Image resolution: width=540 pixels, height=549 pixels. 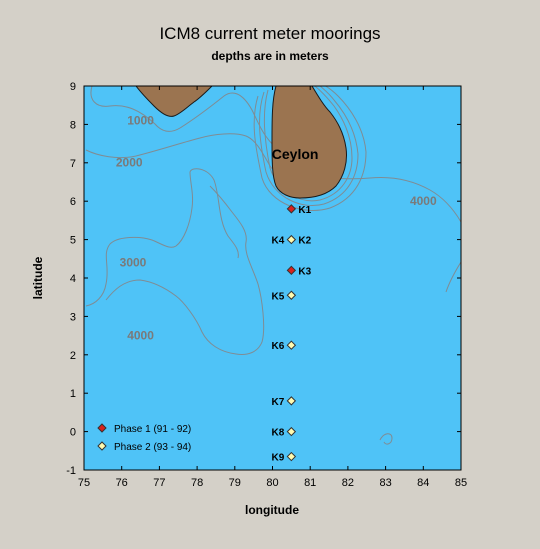 What do you see at coordinates (310, 483) in the screenshot?
I see `x-tick-label: 81` at bounding box center [310, 483].